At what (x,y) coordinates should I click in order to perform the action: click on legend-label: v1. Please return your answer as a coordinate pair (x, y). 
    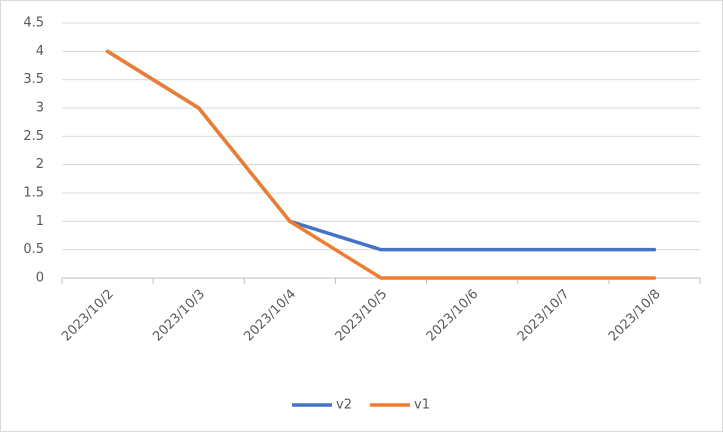
    Looking at the image, I should click on (422, 405).